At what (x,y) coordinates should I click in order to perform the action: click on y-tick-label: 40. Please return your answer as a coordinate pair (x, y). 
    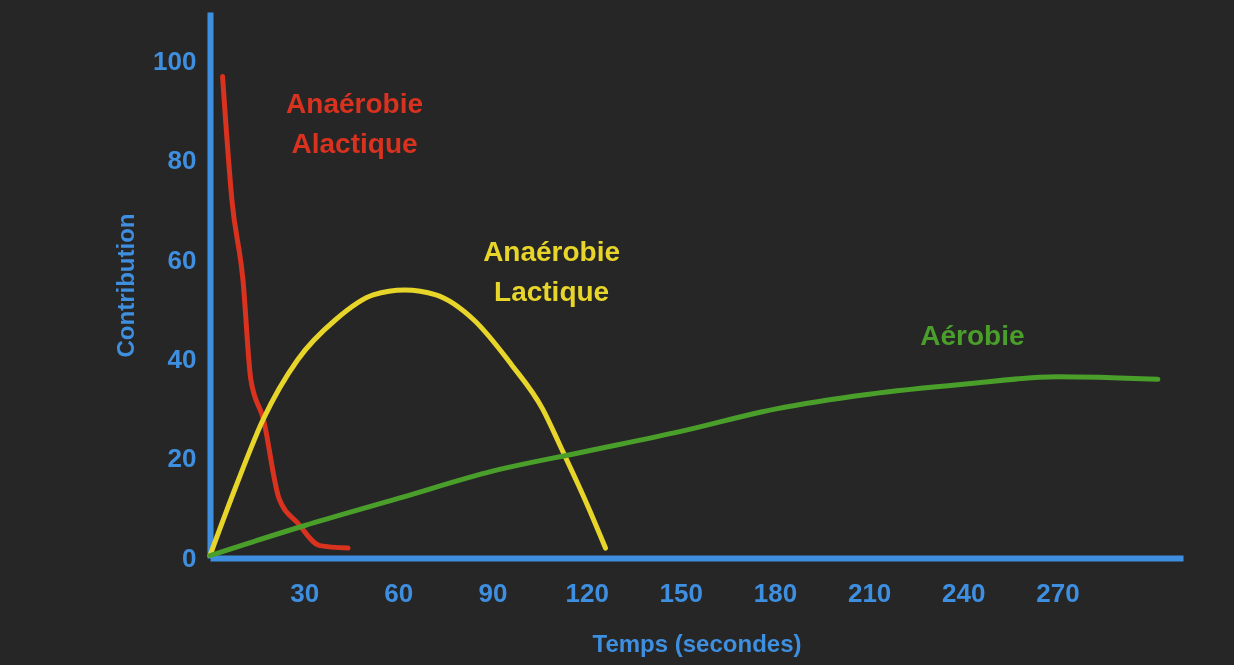
    Looking at the image, I should click on (182, 358).